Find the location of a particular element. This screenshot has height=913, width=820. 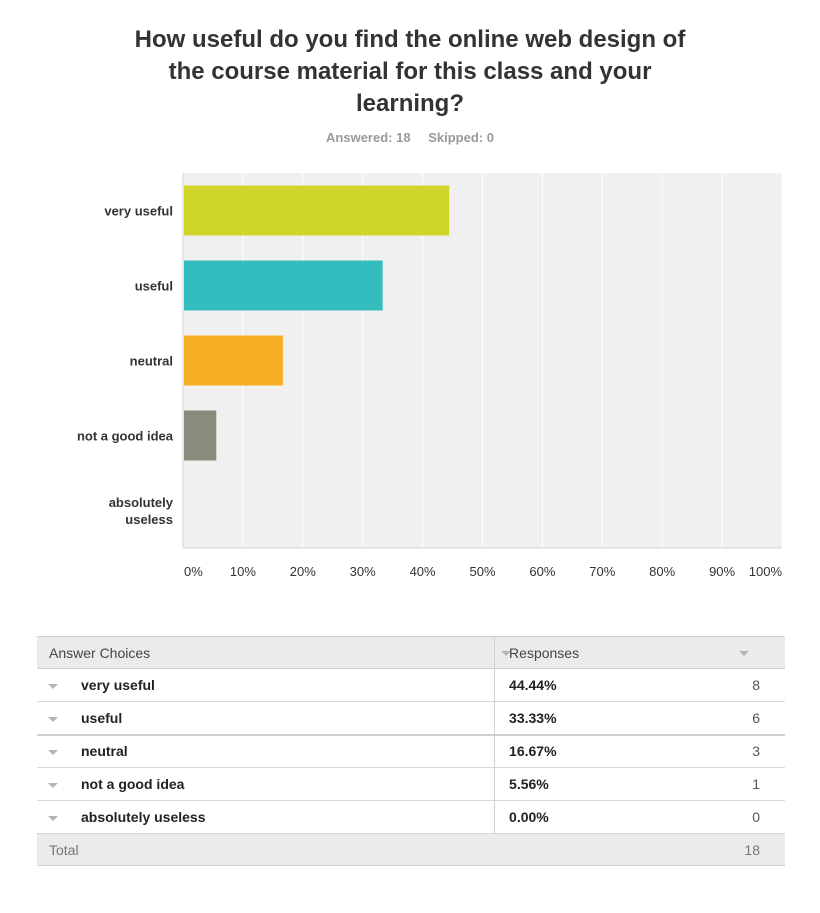

row-count: 1 is located at coordinates (756, 784).